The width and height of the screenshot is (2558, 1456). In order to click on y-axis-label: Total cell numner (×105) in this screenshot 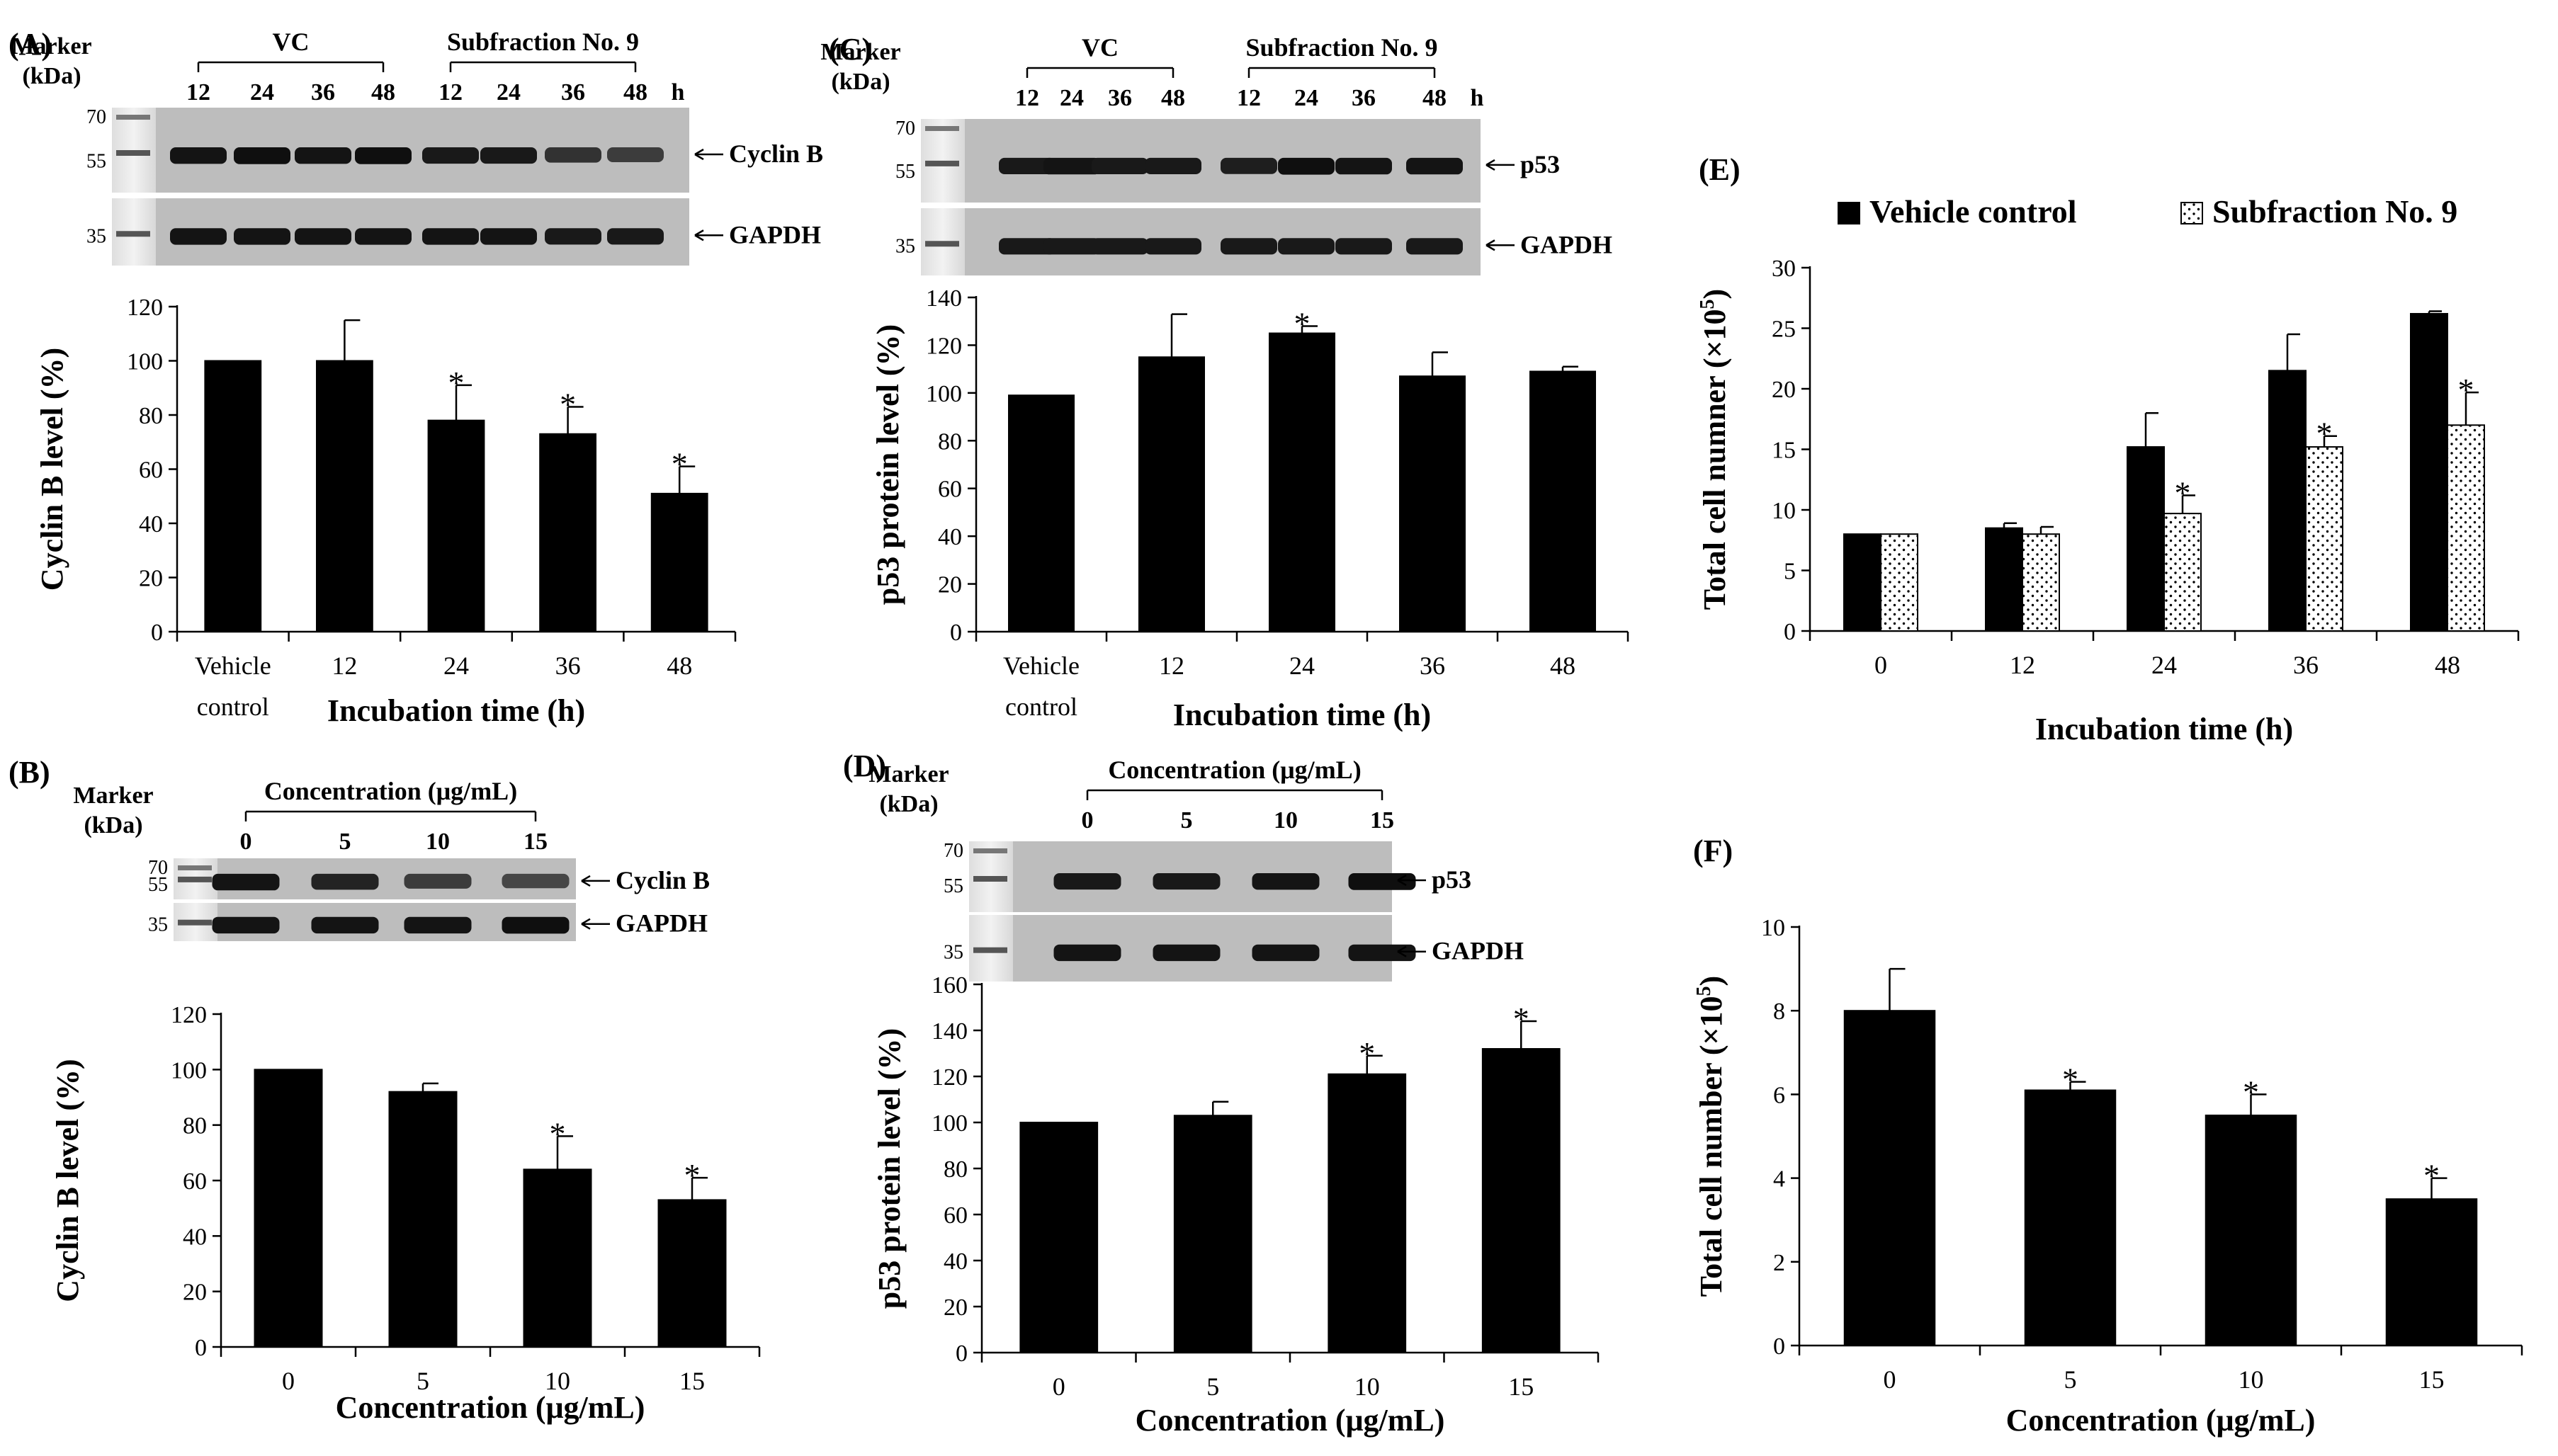, I will do `click(1715, 450)`.